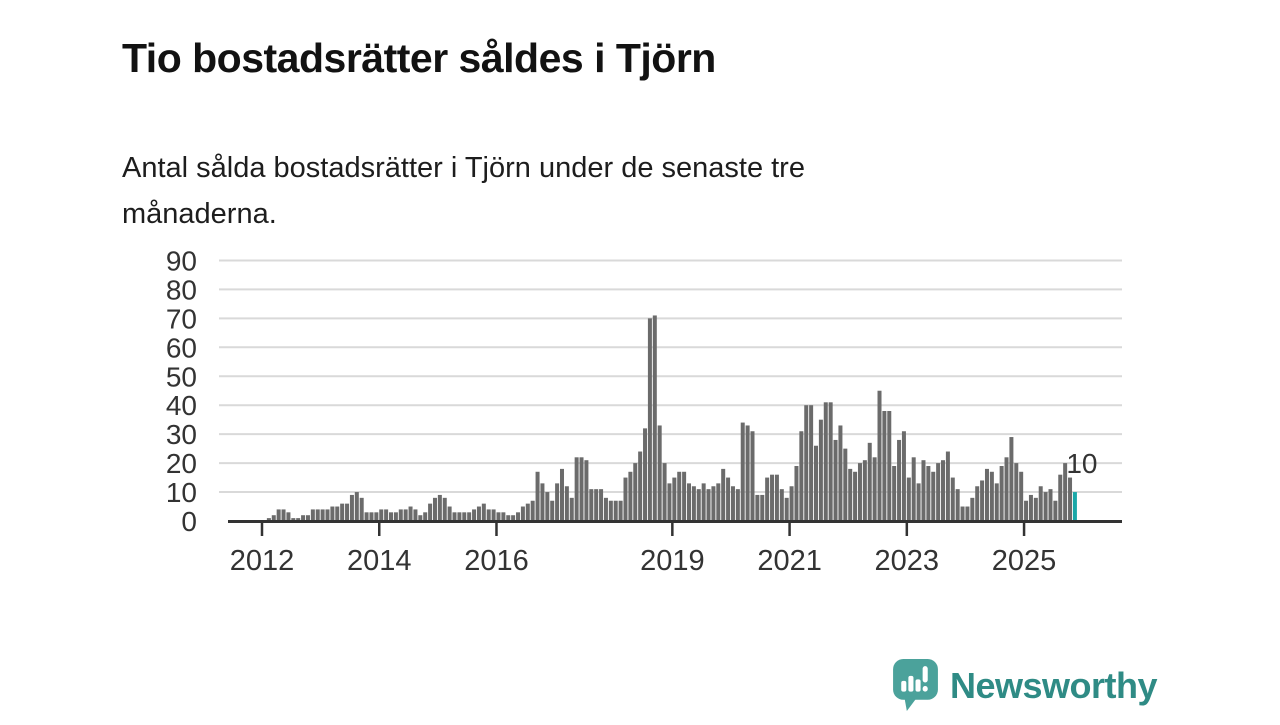 The image size is (1280, 725). What do you see at coordinates (181, 463) in the screenshot?
I see `y-tick-label: 20` at bounding box center [181, 463].